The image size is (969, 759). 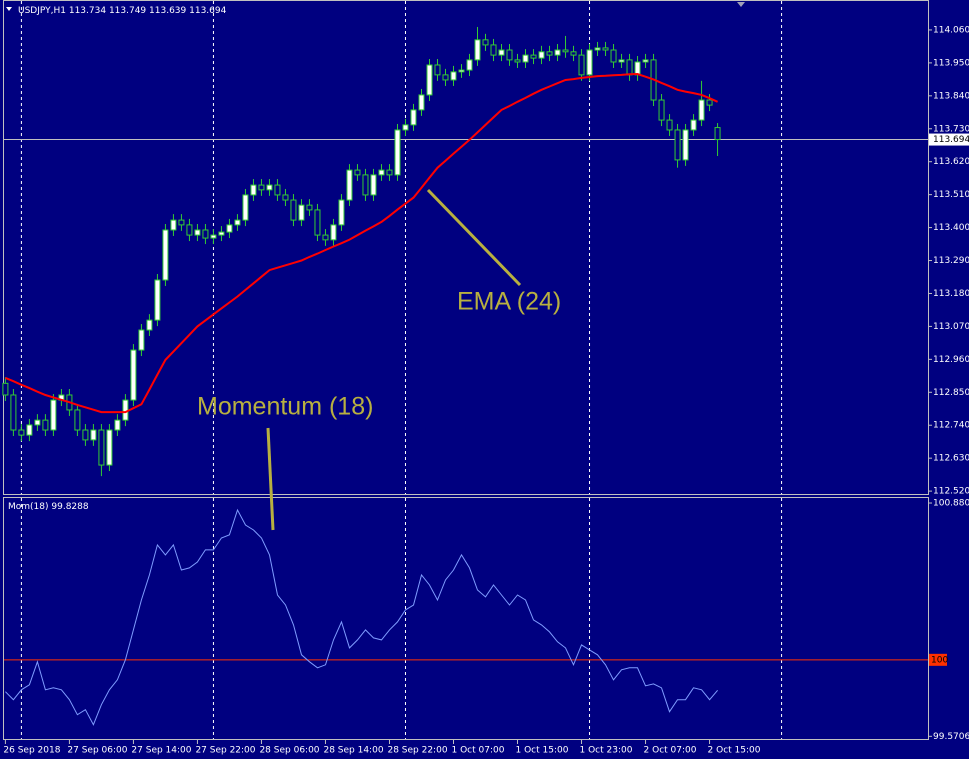 I want to click on y-tick-label: 113.950, so click(x=951, y=63).